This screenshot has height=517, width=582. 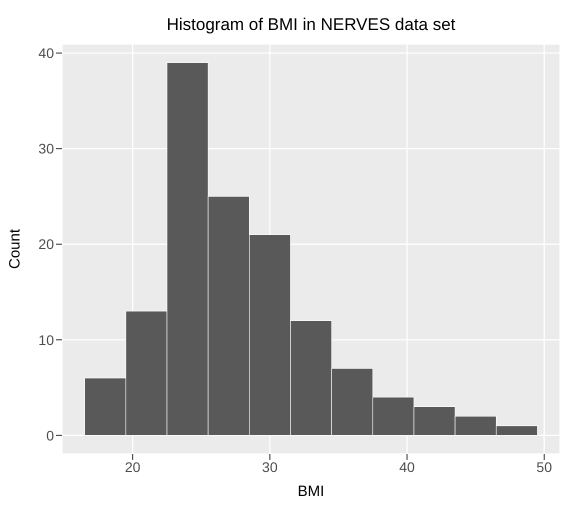 I want to click on x-tick-label: 40, so click(x=407, y=466).